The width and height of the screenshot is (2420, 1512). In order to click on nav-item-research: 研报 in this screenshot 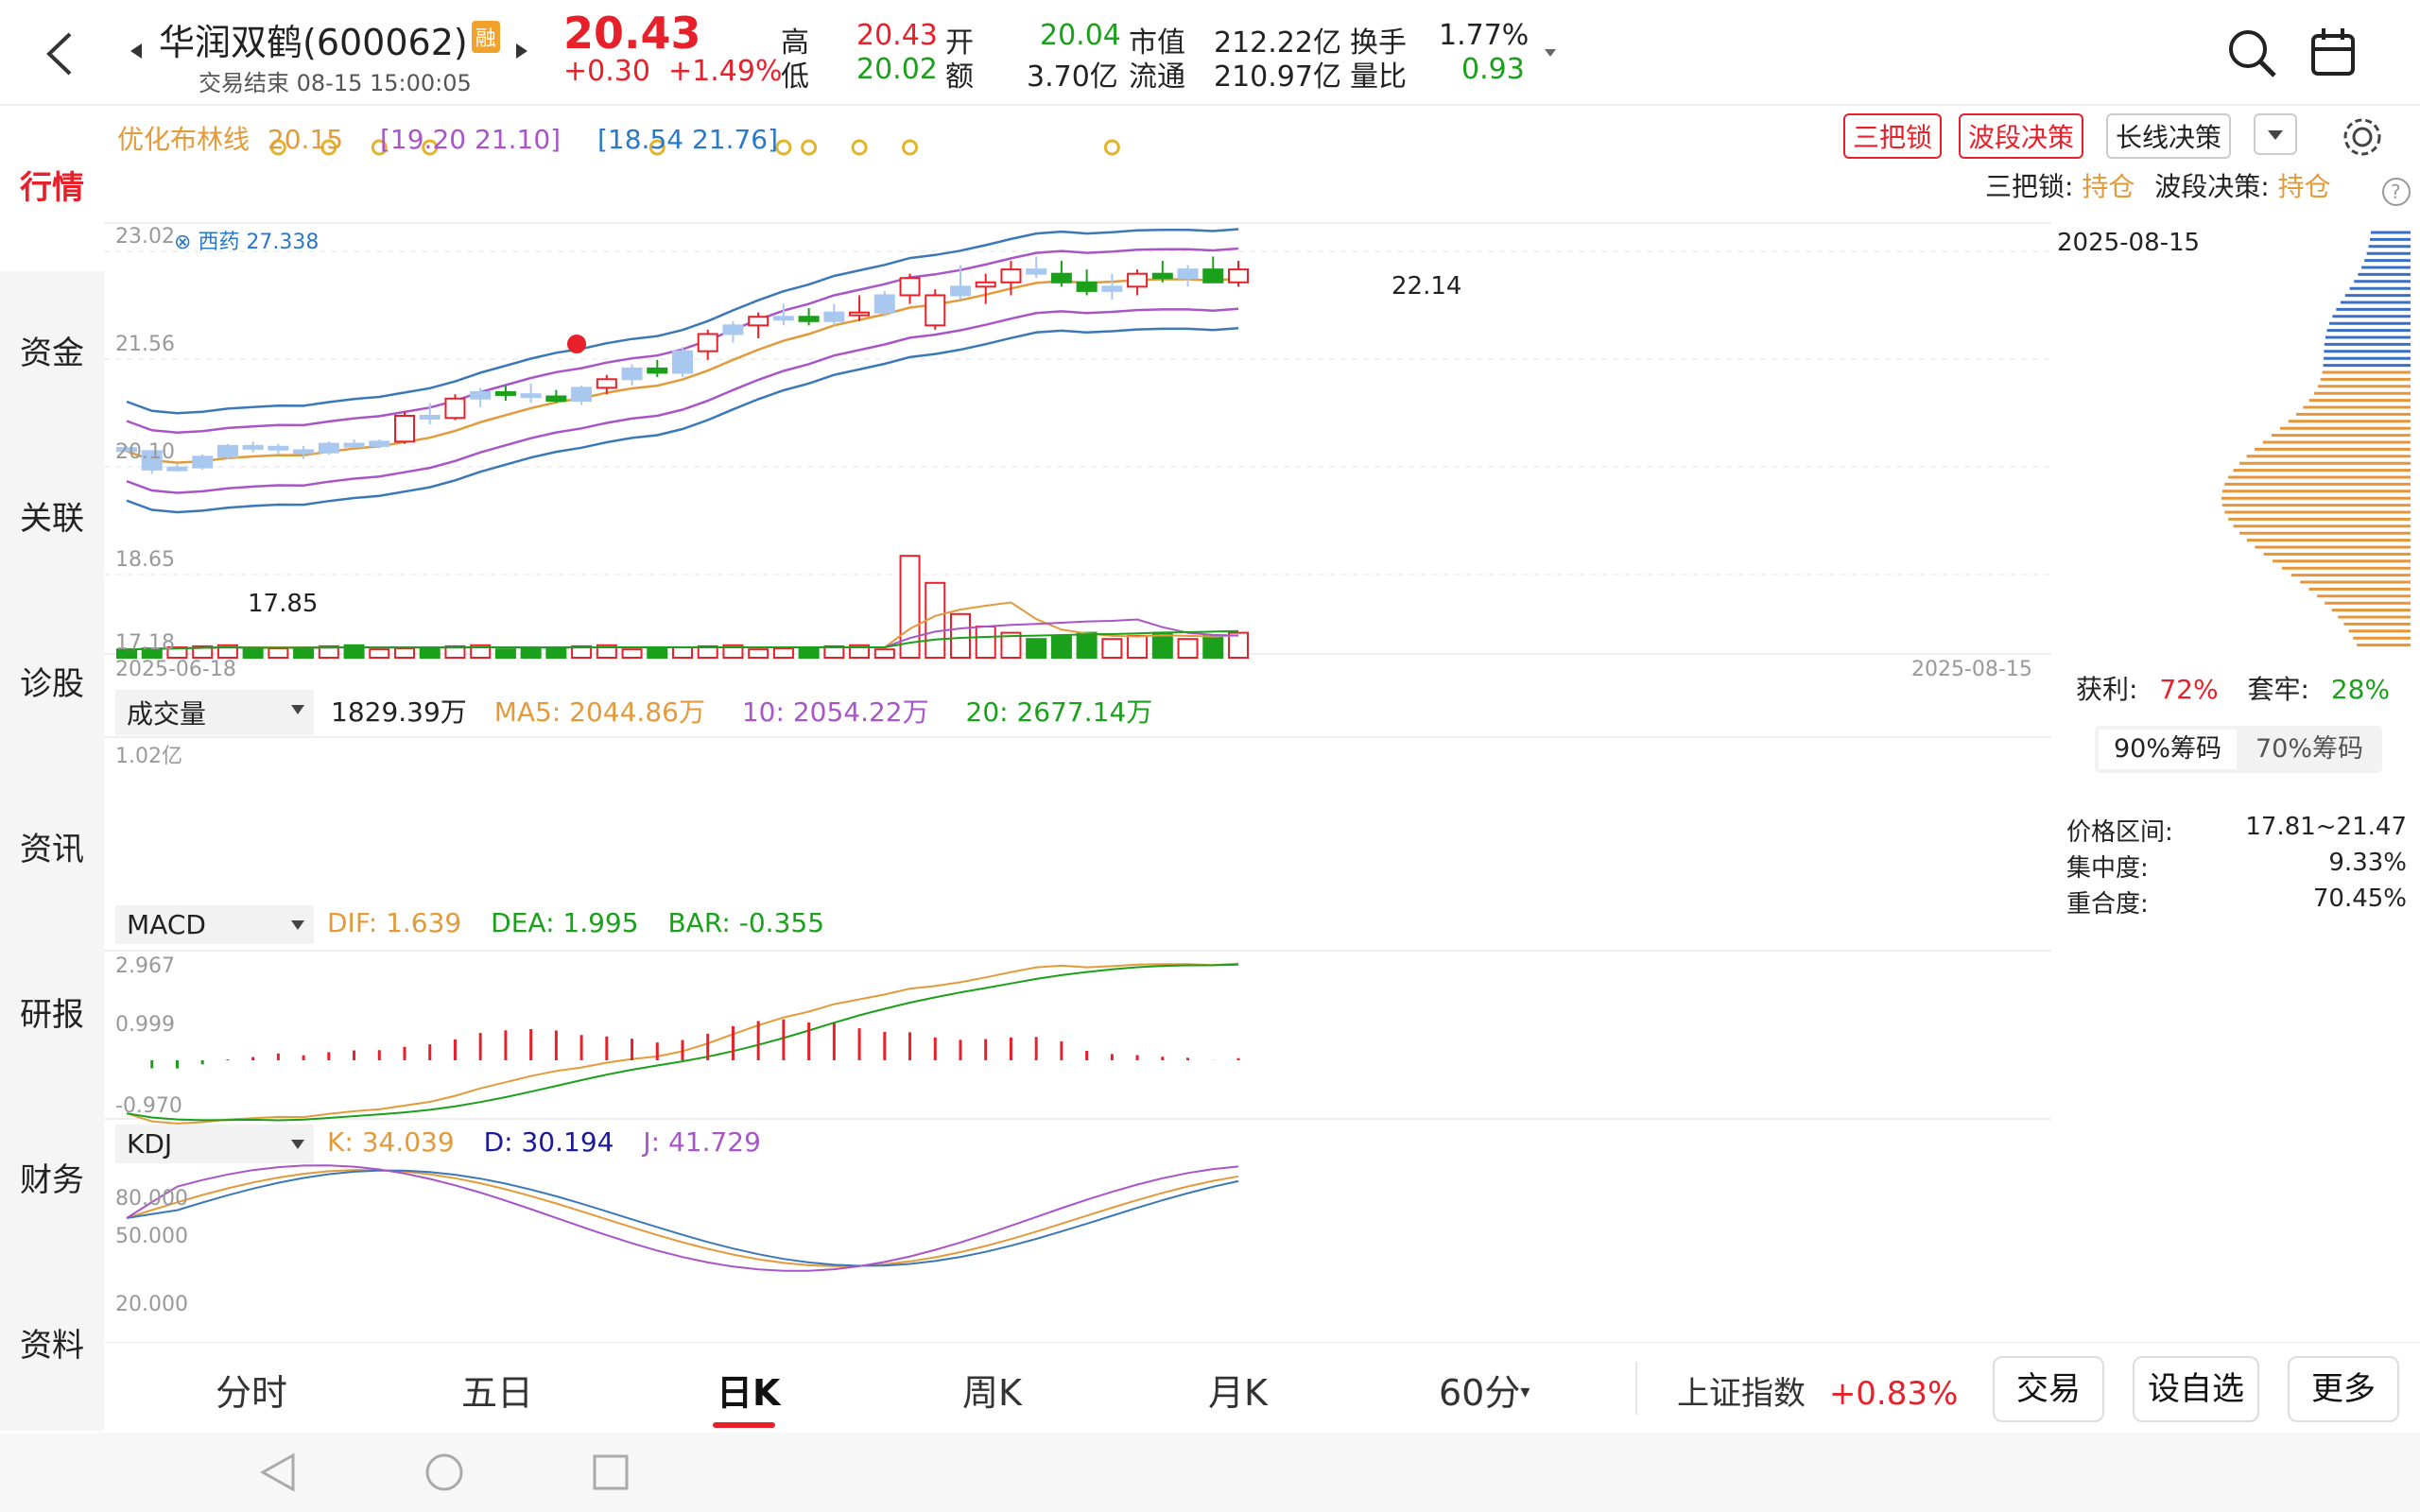, I will do `click(52, 1015)`.